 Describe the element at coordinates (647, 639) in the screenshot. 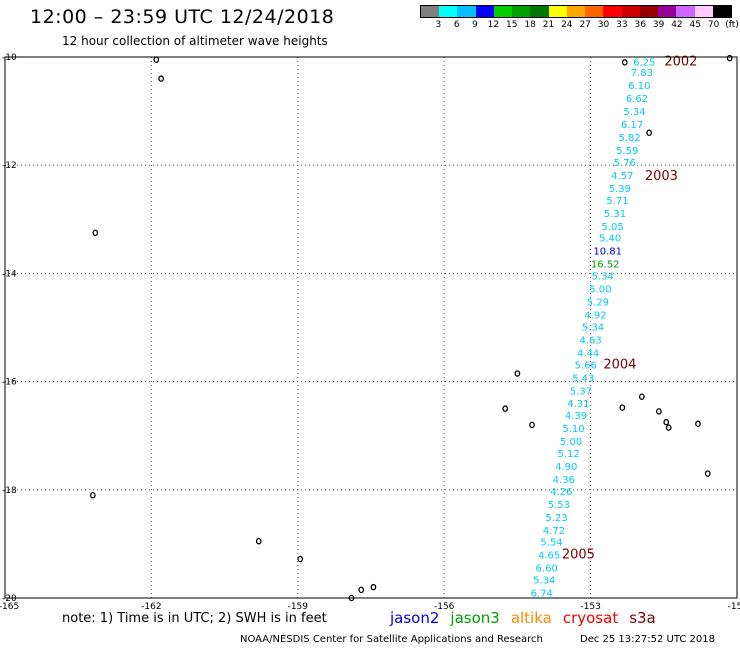

I see `generated-timestamp: Dec 25 13:27:52 UTC 2018` at that location.